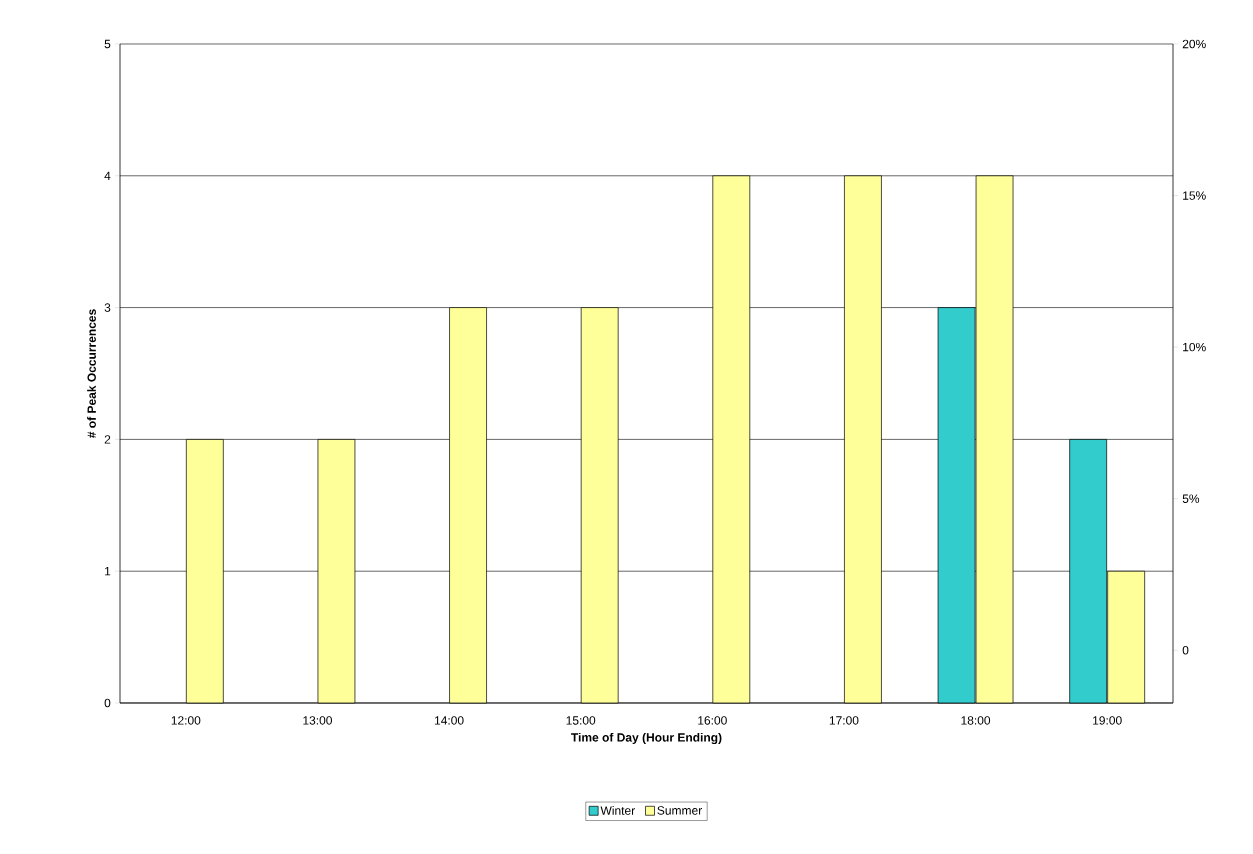  I want to click on legend-label: Winter, so click(617, 810).